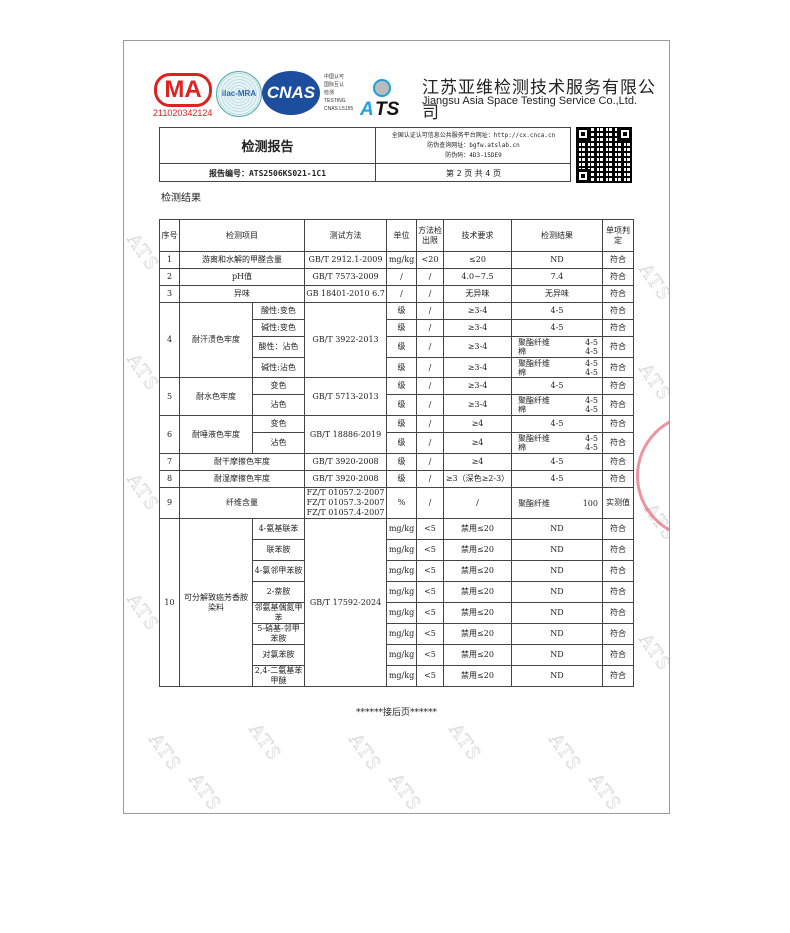  I want to click on test-method: GB/T 17592-2024, so click(345, 602).